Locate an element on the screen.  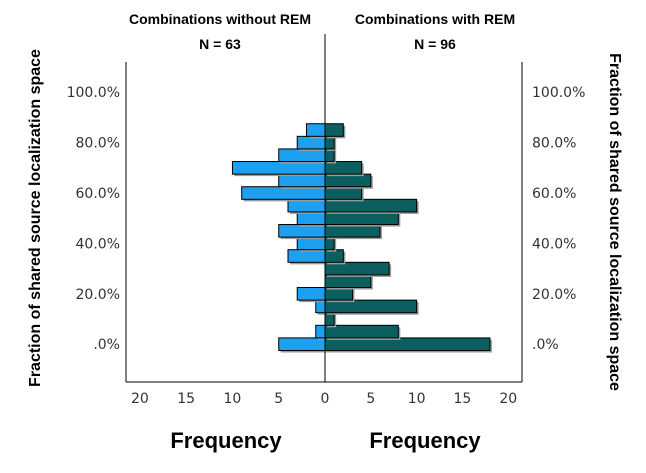
x-tick-labels: 20 15 10 5 0 5 10 15 20 is located at coordinates (324, 399).